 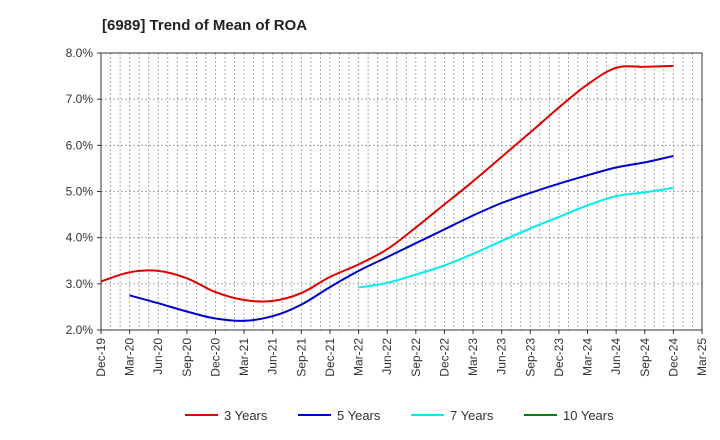 I want to click on x-tick-label: Dec-24, so click(x=673, y=357).